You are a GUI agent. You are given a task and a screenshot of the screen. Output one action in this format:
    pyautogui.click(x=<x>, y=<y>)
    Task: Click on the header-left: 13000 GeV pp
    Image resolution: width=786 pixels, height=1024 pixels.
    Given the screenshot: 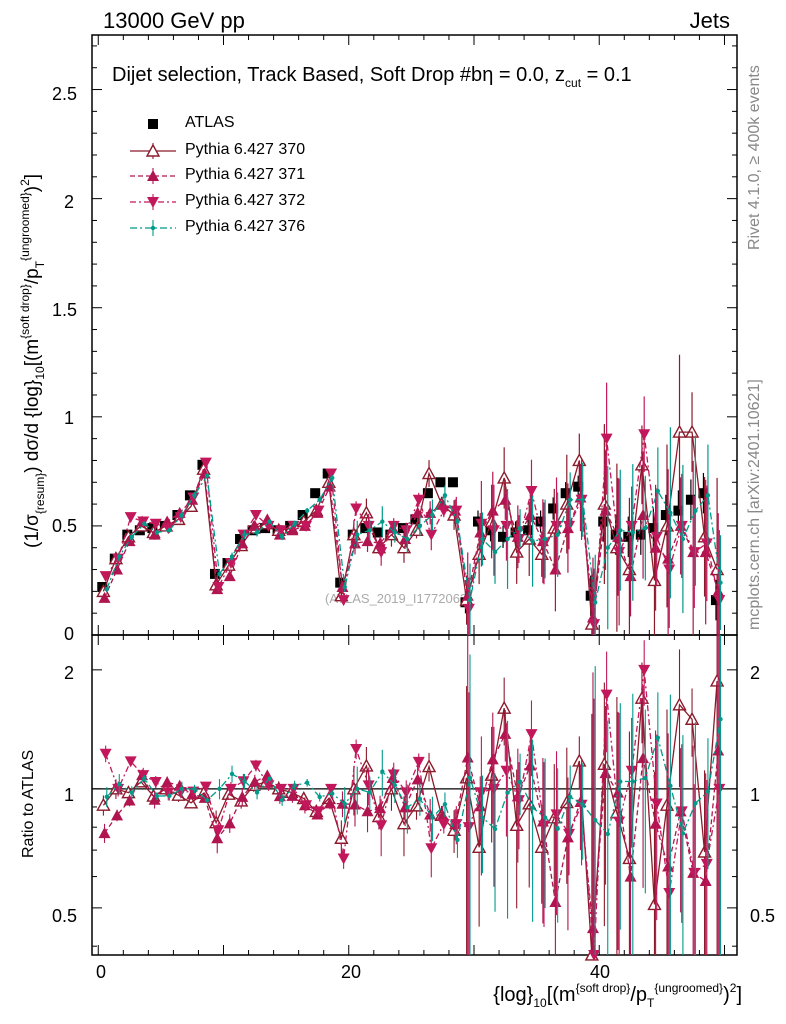 What is the action you would take?
    pyautogui.click(x=174, y=20)
    